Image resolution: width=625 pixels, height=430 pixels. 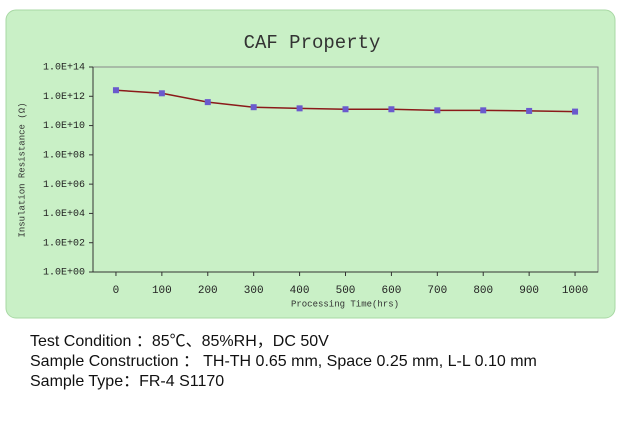 I want to click on caption-line: Test Condition ：85℃、85%RH，DC 50V, so click(x=179, y=341).